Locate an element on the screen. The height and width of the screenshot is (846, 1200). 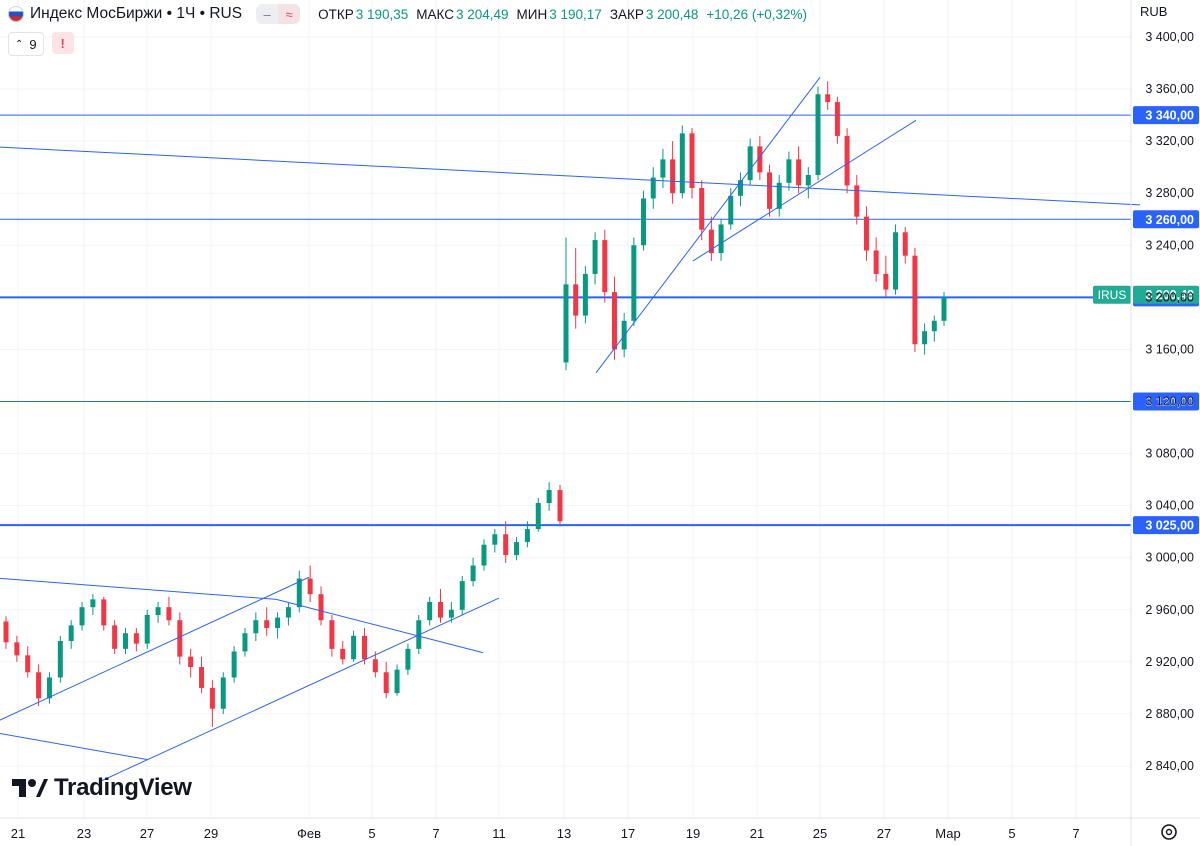
level-label: 3 025,00 is located at coordinates (1169, 526).